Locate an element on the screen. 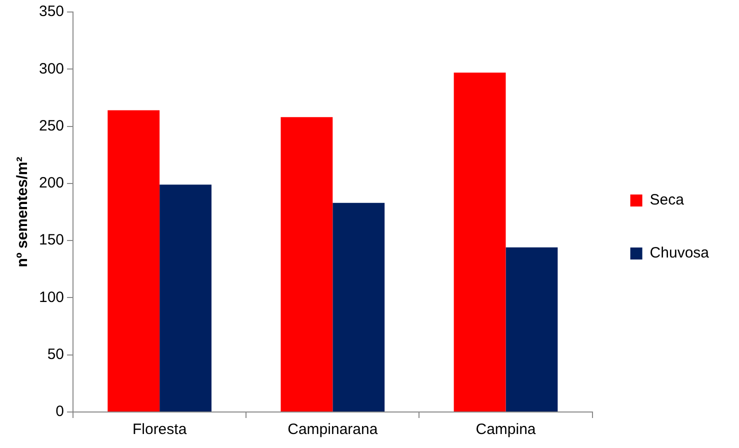  y-tick-label: 250 is located at coordinates (51, 125).